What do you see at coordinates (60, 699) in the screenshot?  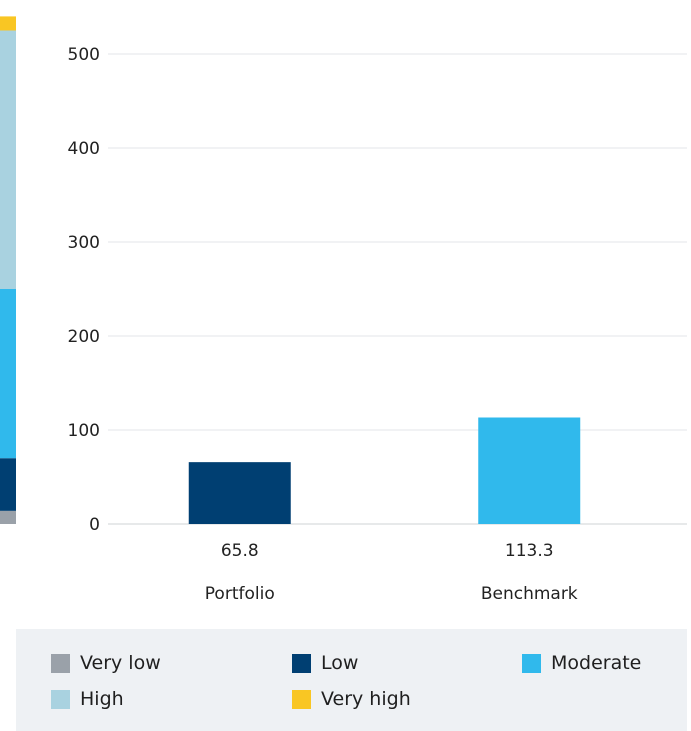 I see `legend-swatch-high` at bounding box center [60, 699].